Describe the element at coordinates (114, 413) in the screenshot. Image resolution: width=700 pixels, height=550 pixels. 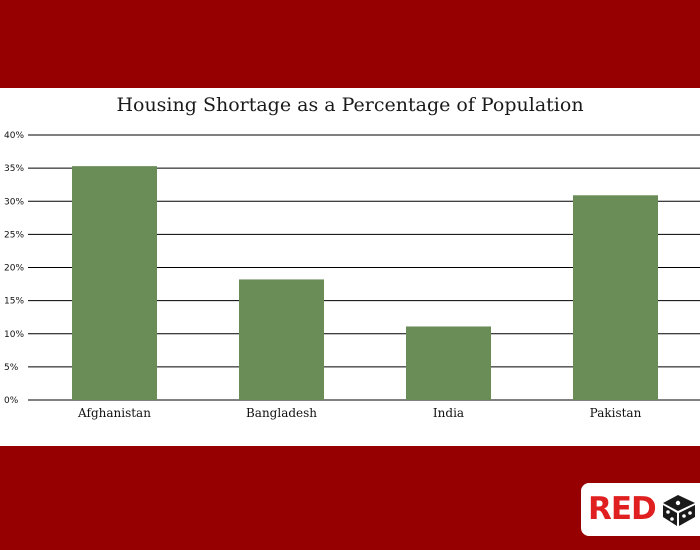
I see `x-tick-label: Afghanistan` at that location.